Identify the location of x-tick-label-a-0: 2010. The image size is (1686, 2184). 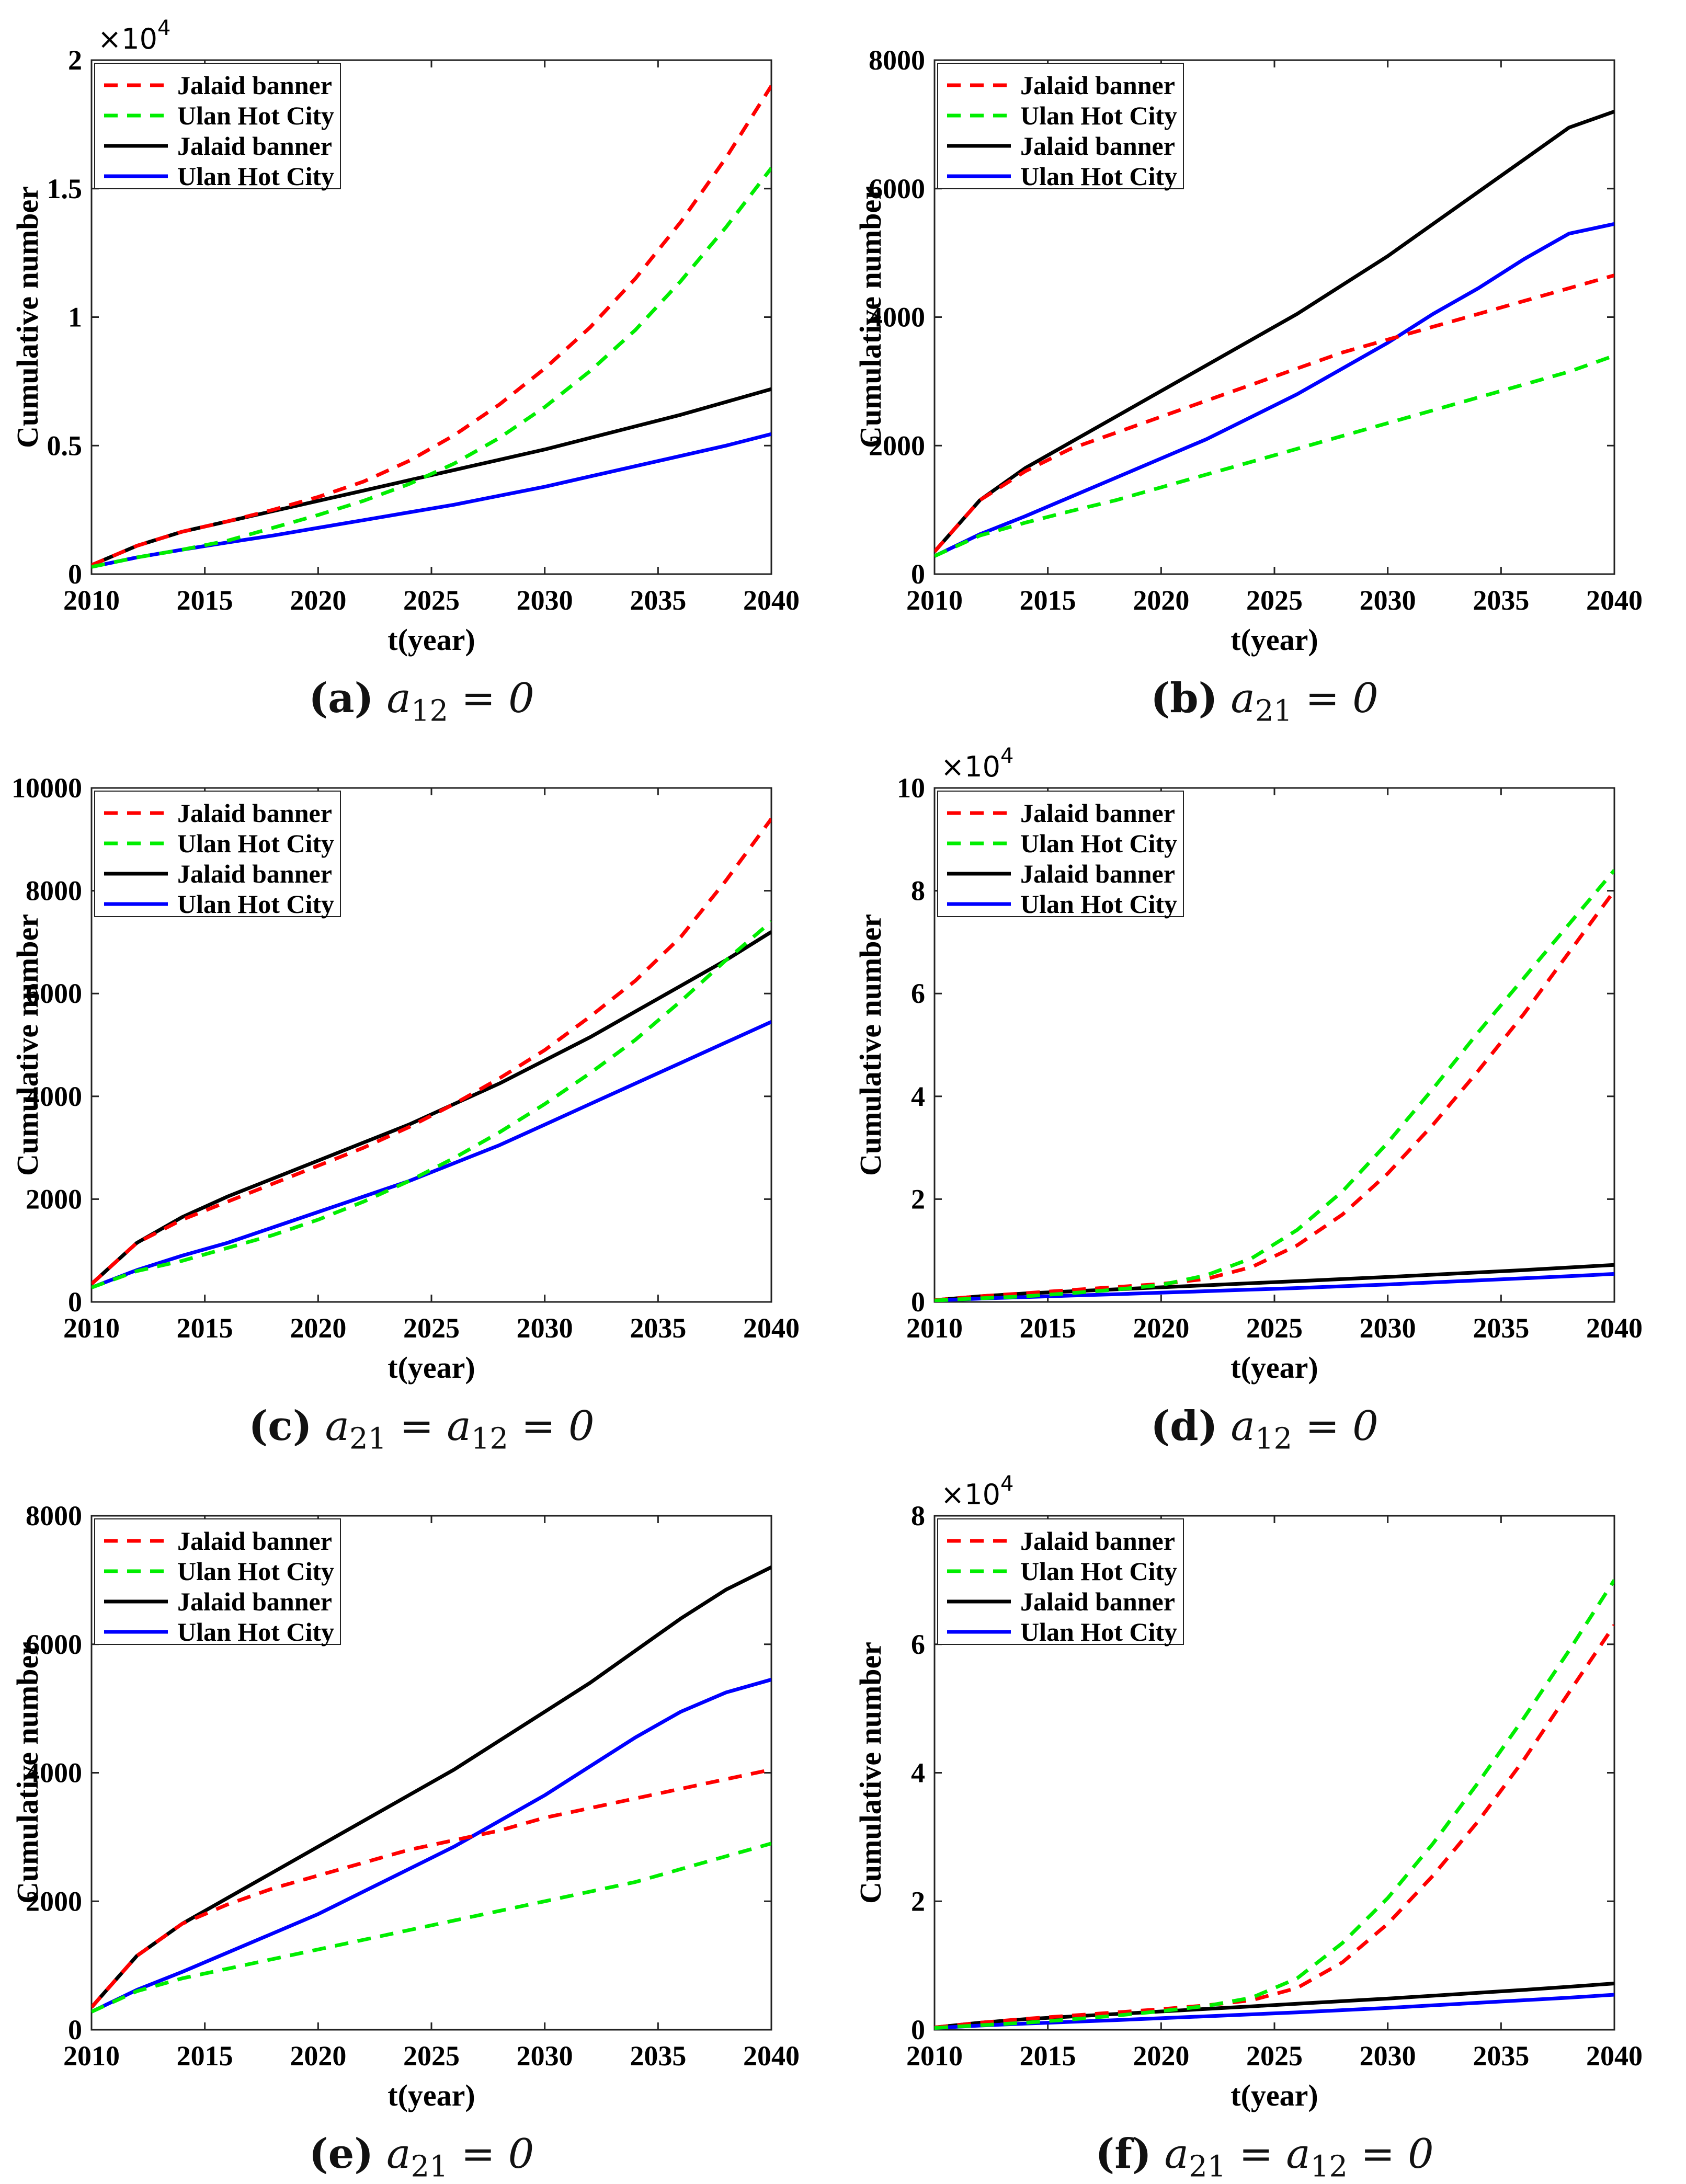
(91, 600).